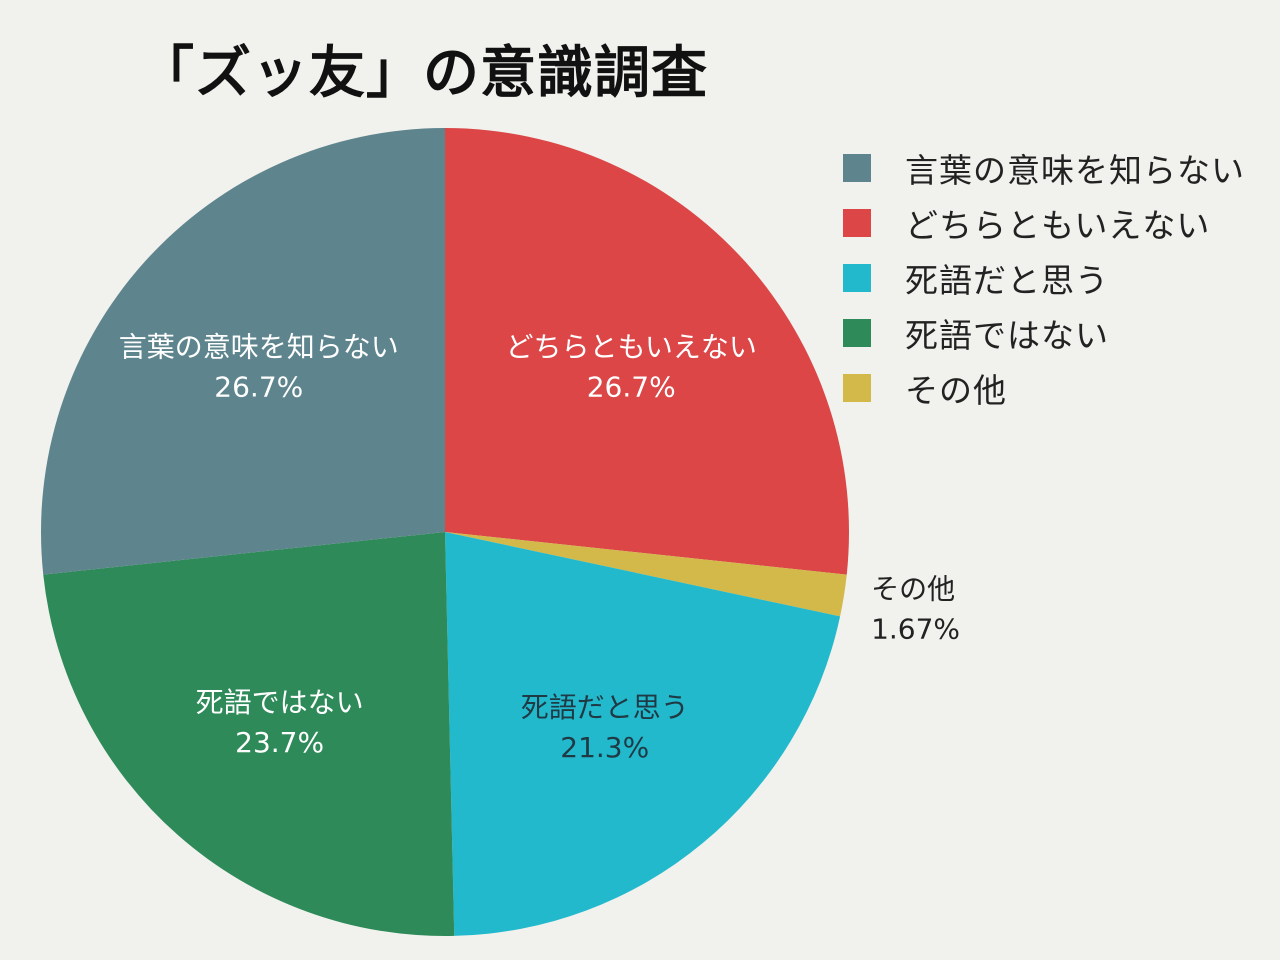 The width and height of the screenshot is (1280, 960). I want to click on slice-label: 死語ではない, so click(280, 702).